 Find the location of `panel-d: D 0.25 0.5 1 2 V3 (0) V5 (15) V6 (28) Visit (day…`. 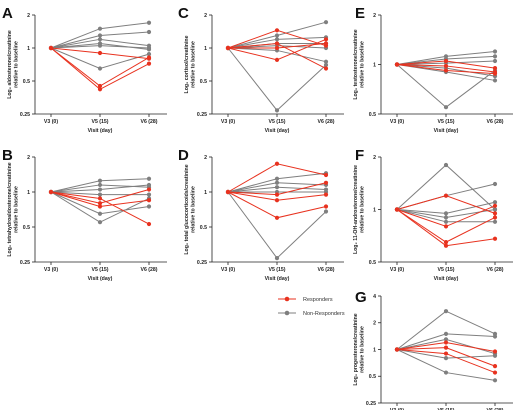

panel-d: D 0.25 0.5 1 2 V3 (0) V5 (15) V6 (28) Visit (day… is located at coordinates (261, 214).